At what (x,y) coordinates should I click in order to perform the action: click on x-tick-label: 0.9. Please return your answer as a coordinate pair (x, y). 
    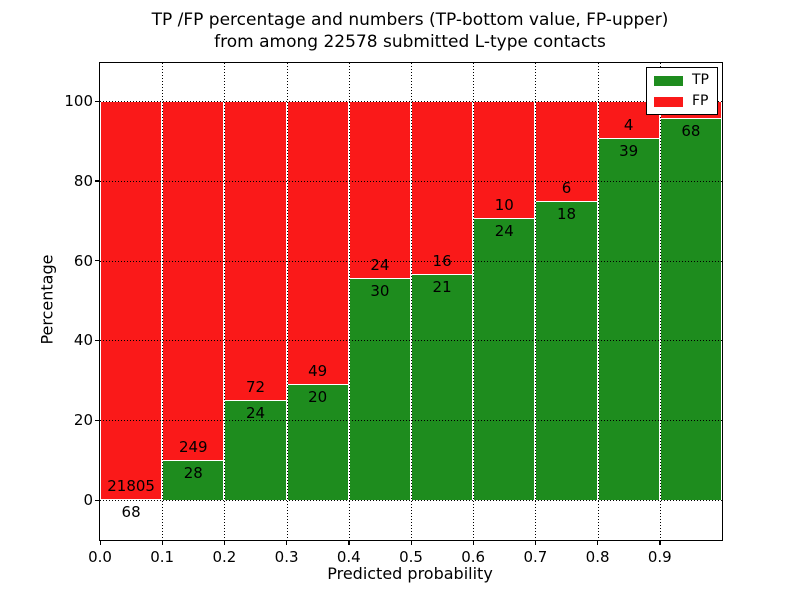
    Looking at the image, I should click on (659, 557).